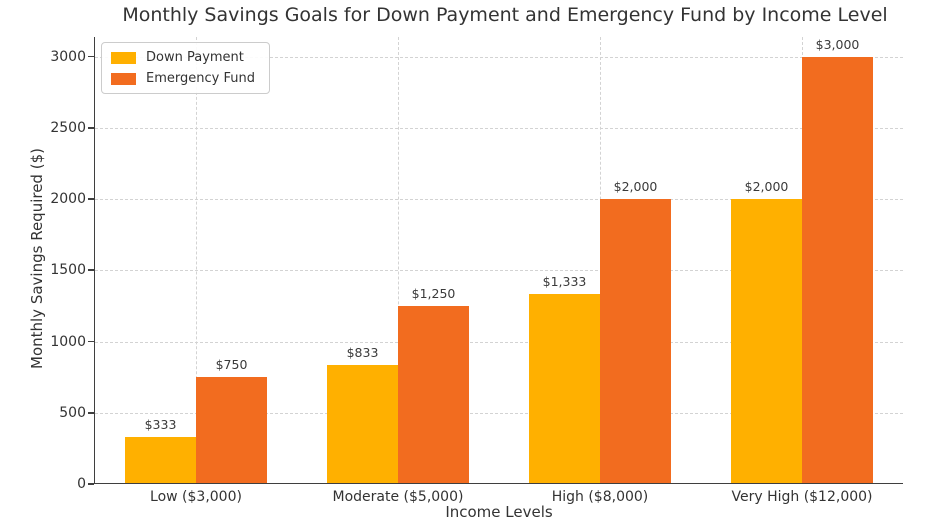  Describe the element at coordinates (200, 78) in the screenshot. I see `legend-label: Emergency Fund` at that location.